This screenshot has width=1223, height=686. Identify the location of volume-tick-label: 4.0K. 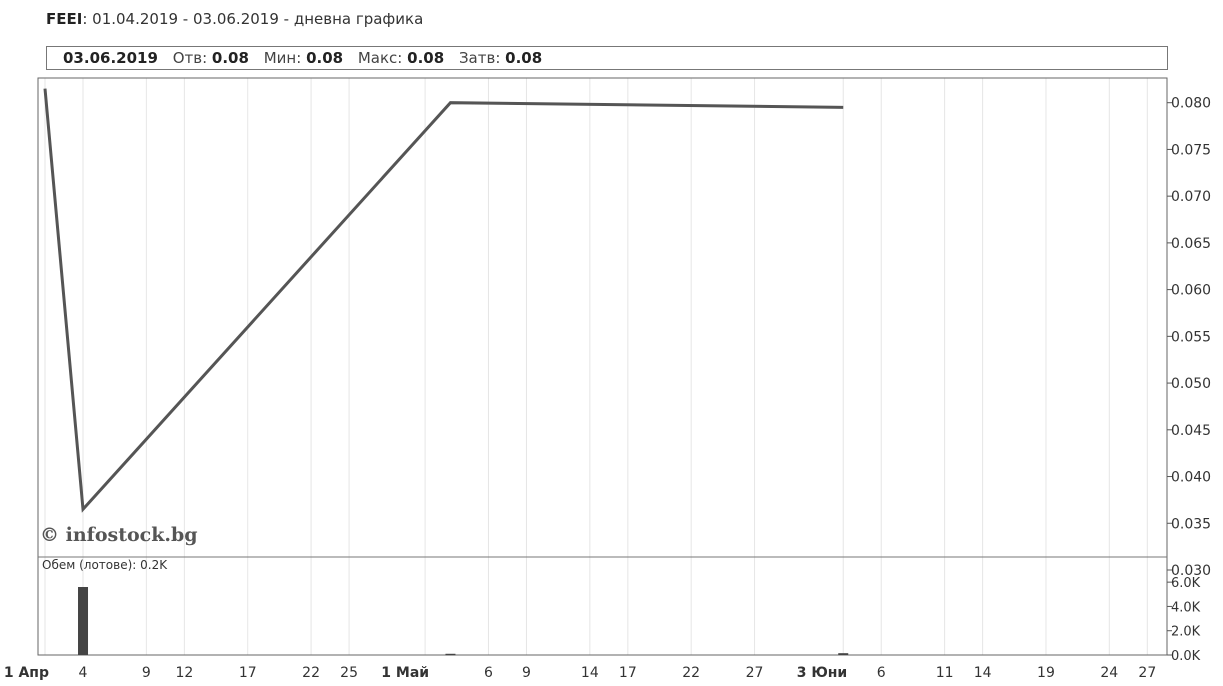
(1186, 607).